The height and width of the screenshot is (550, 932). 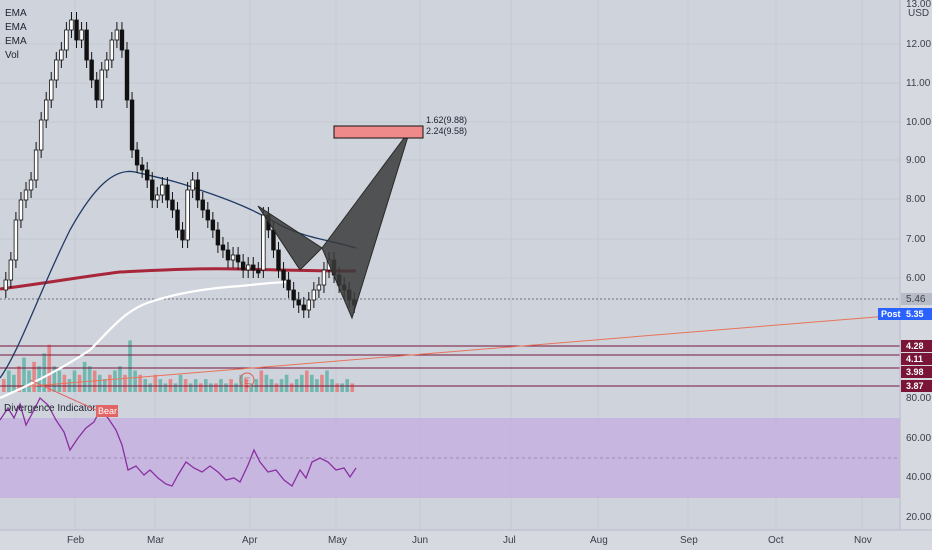 What do you see at coordinates (16, 41) in the screenshot?
I see `legend-ema-3: EMA` at bounding box center [16, 41].